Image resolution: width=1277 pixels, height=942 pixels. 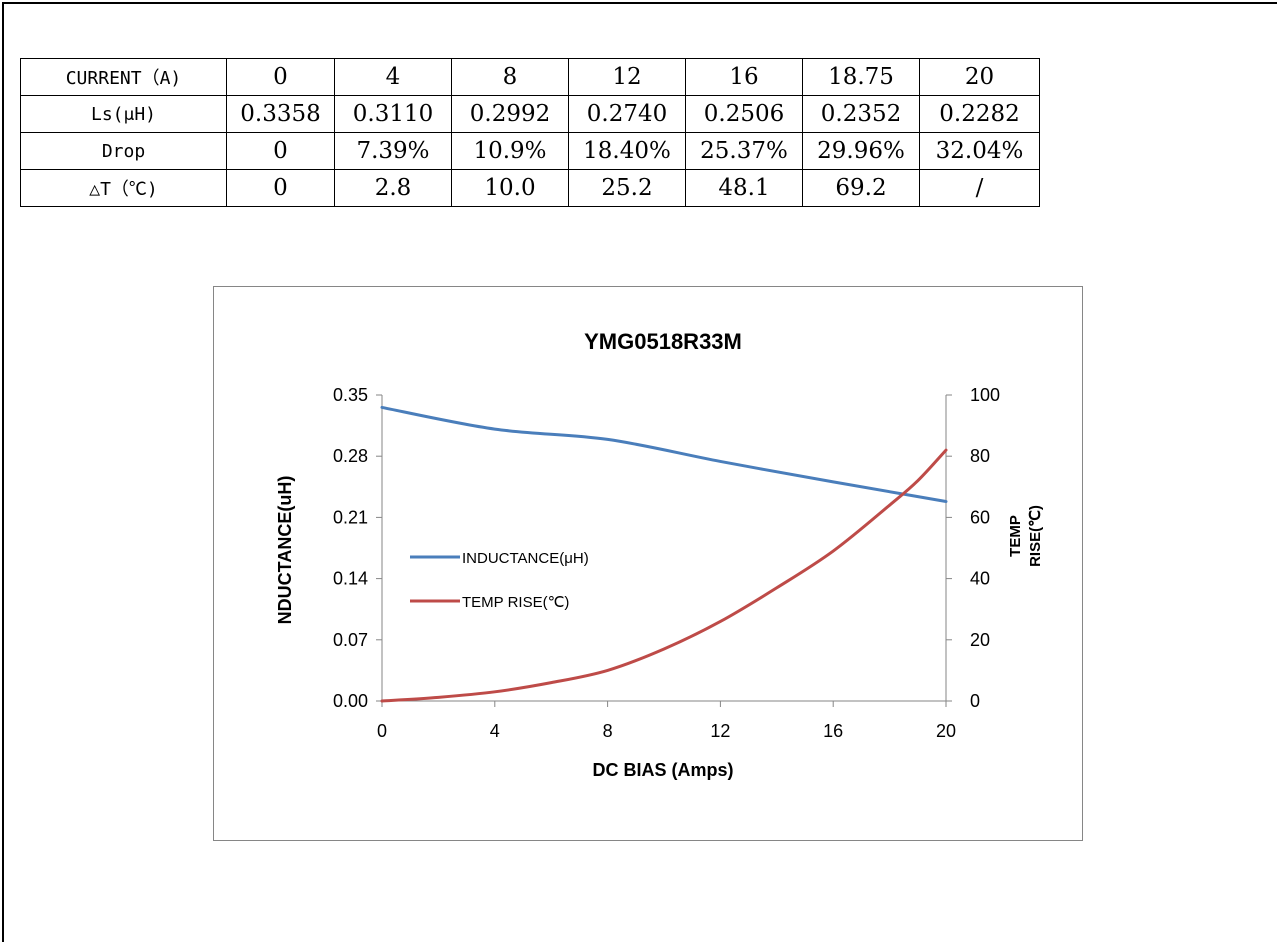 I want to click on y2-axis-title: TEMP, so click(x=1015, y=536).